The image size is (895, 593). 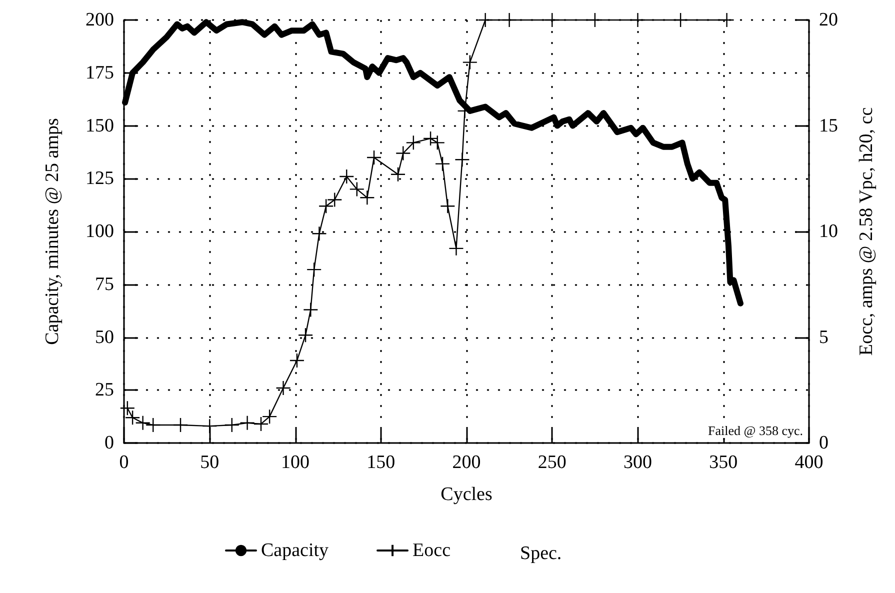 What do you see at coordinates (823, 337) in the screenshot?
I see `y2-tick-label: 5` at bounding box center [823, 337].